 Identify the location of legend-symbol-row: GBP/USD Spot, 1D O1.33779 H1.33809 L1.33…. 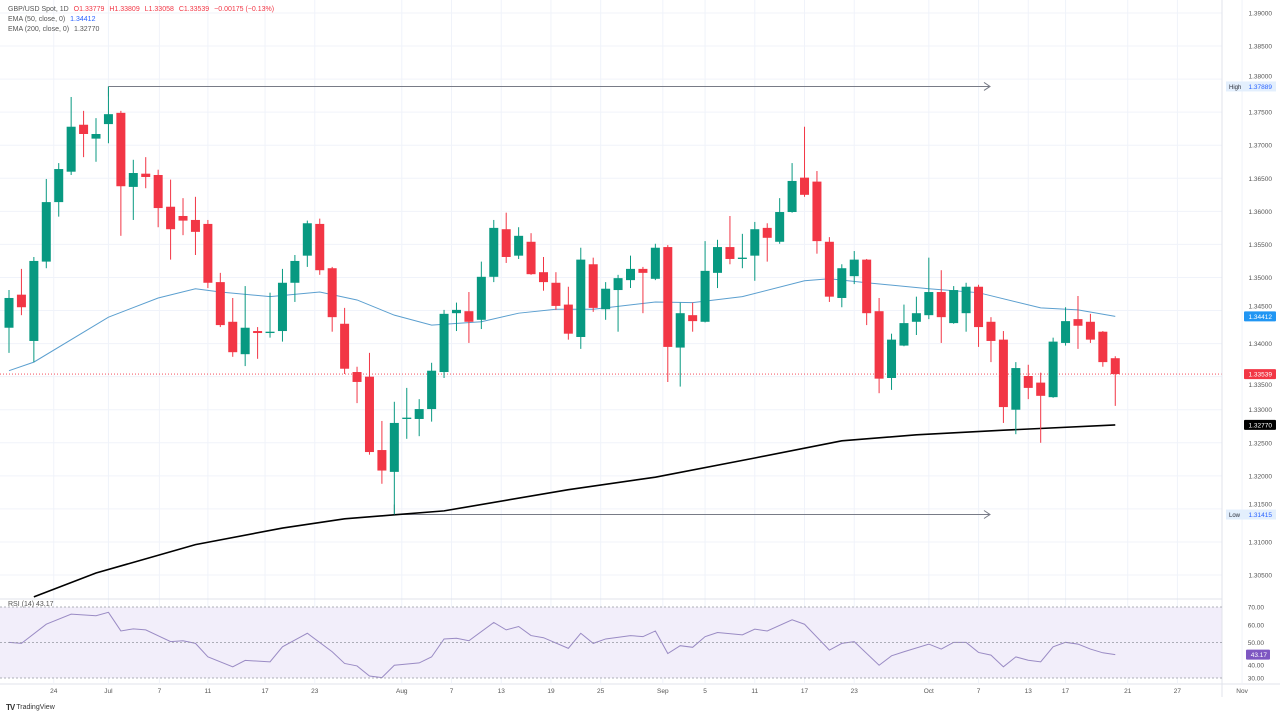
(142, 10).